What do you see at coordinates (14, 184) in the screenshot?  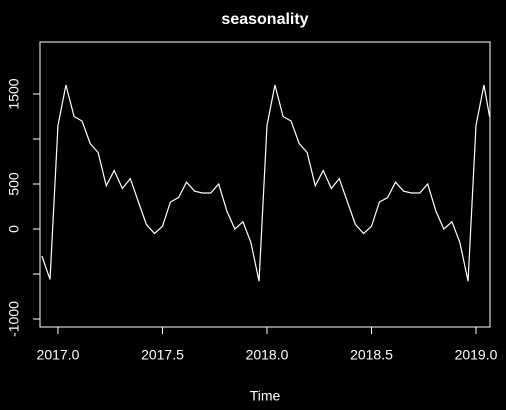 I see `y-tick-label: 500` at bounding box center [14, 184].